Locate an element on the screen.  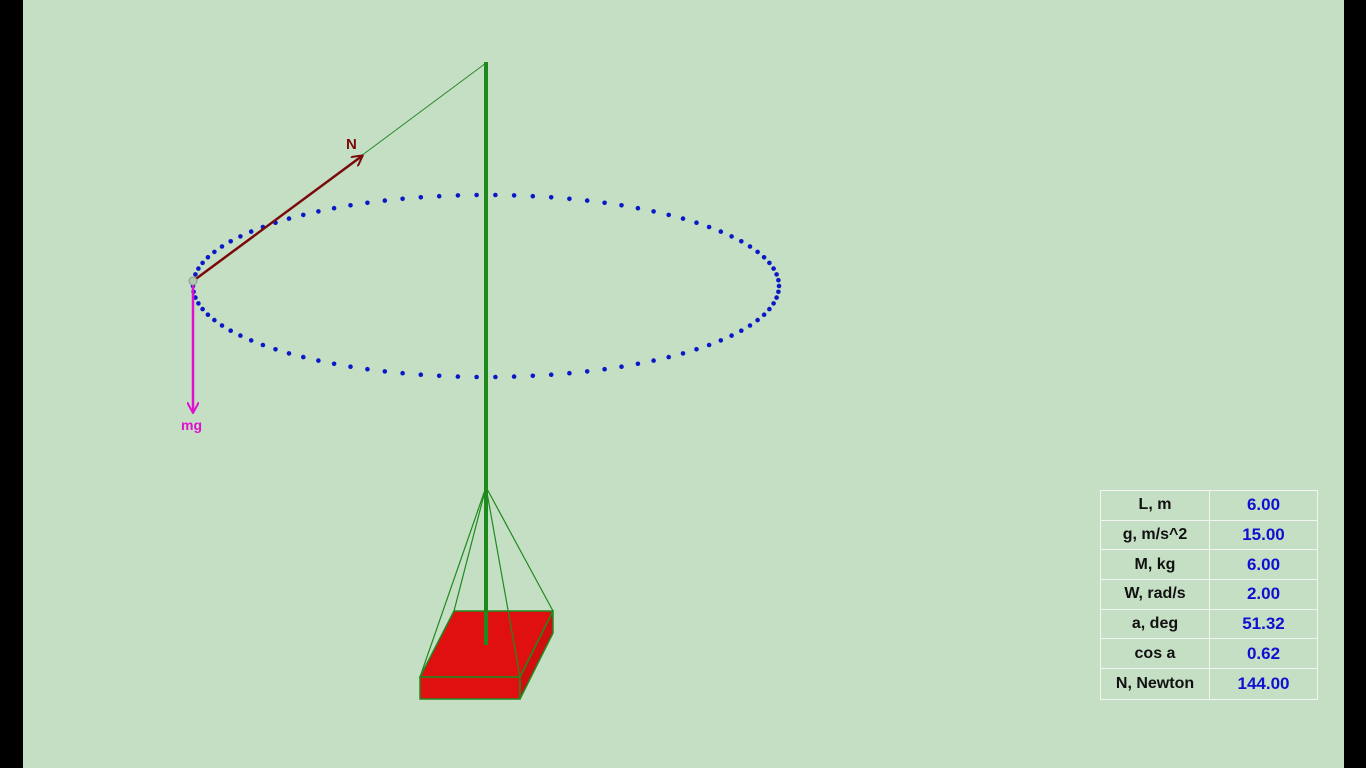
parameter-row: cos a 0.62 is located at coordinates (1209, 654).